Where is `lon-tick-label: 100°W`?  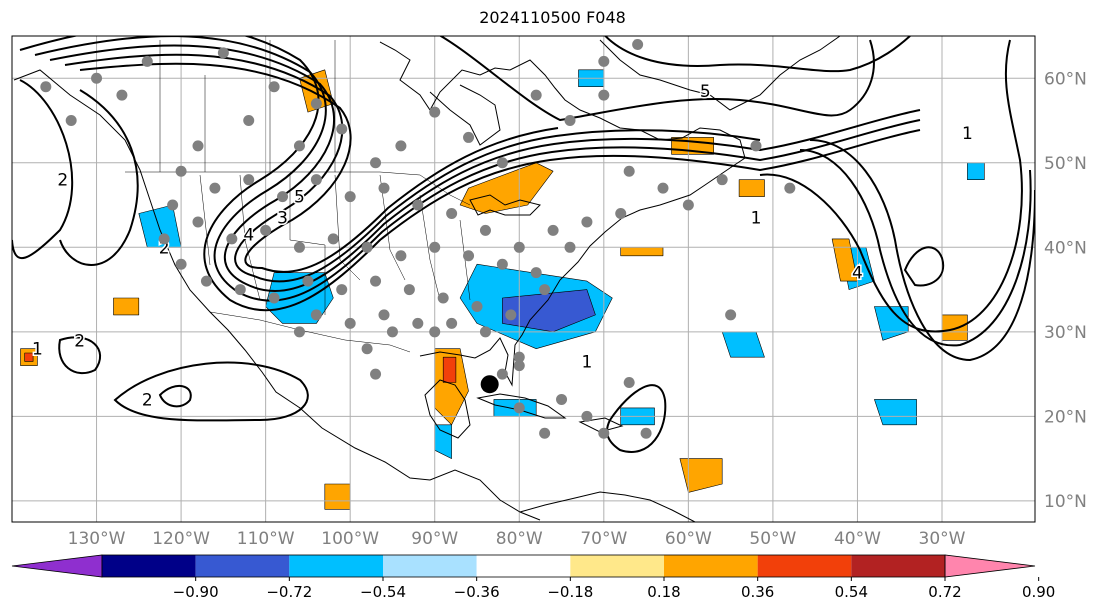 lon-tick-label: 100°W is located at coordinates (350, 539).